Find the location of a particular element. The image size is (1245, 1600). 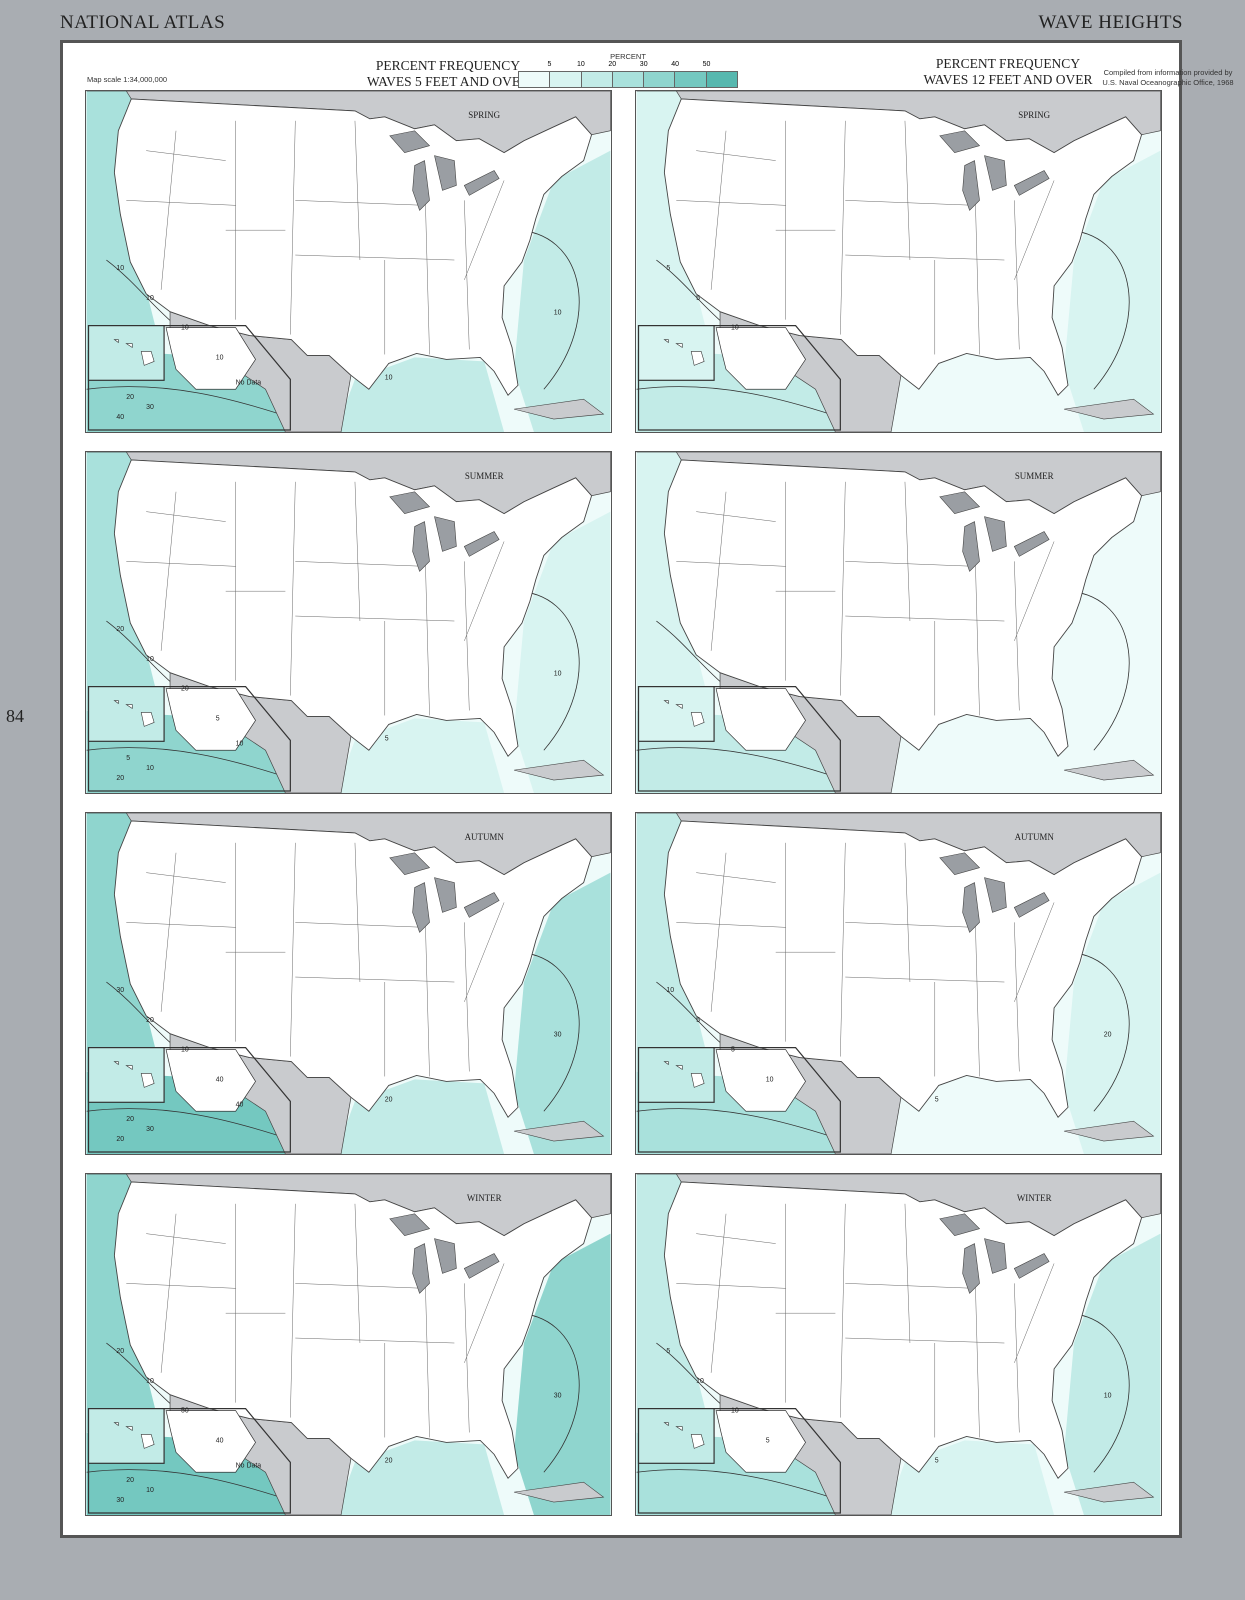

legend-title: PERCENT is located at coordinates (628, 56).